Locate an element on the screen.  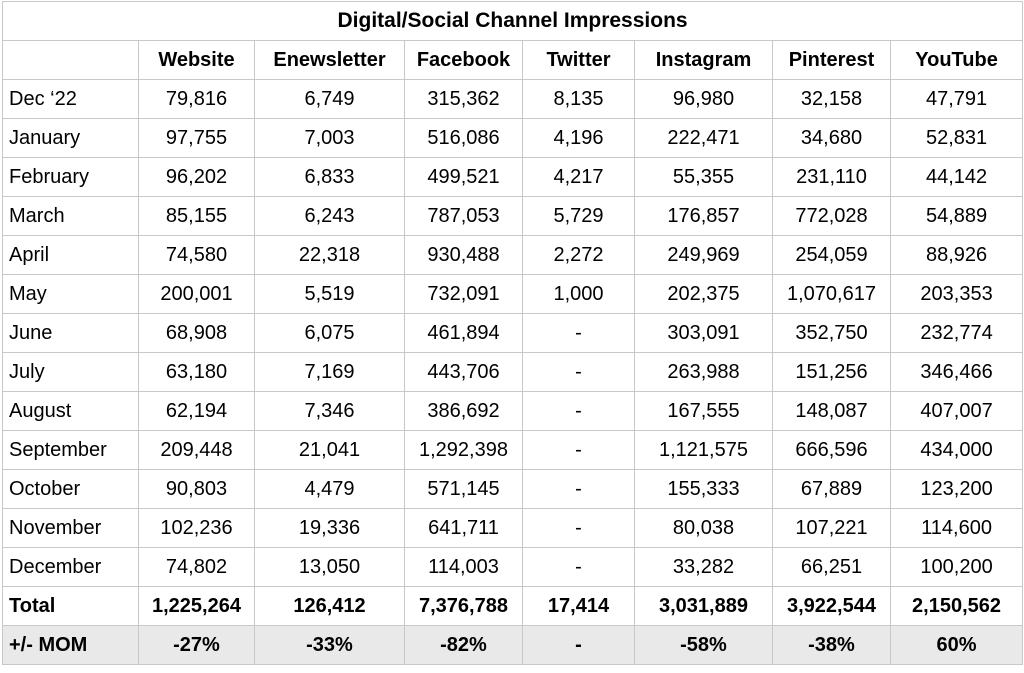
table-title: Digital/Social Channel Impressions is located at coordinates (512, 21).